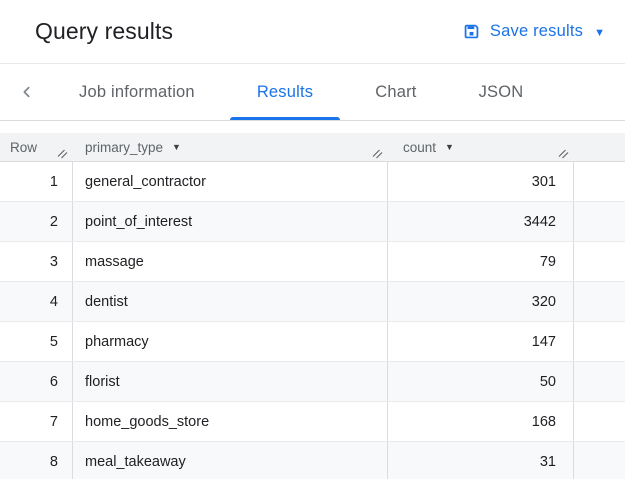 Image resolution: width=625 pixels, height=479 pixels. What do you see at coordinates (480, 381) in the screenshot?
I see `cell-count: 50` at bounding box center [480, 381].